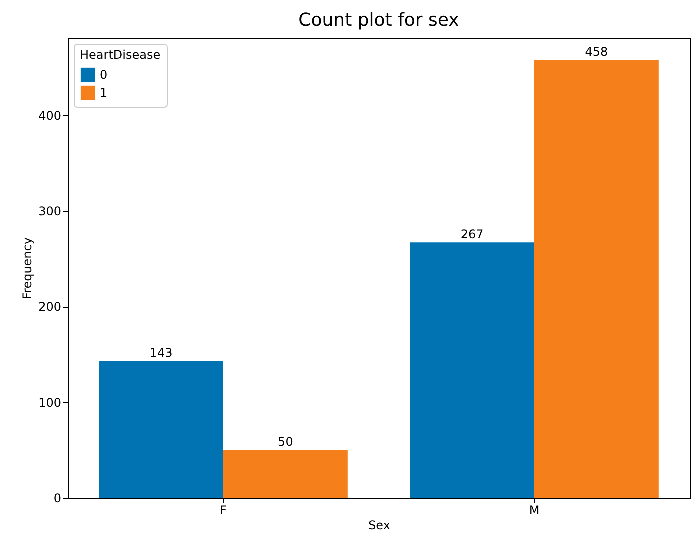 This screenshot has height=543, width=692. I want to click on x-tick-label: F, so click(224, 511).